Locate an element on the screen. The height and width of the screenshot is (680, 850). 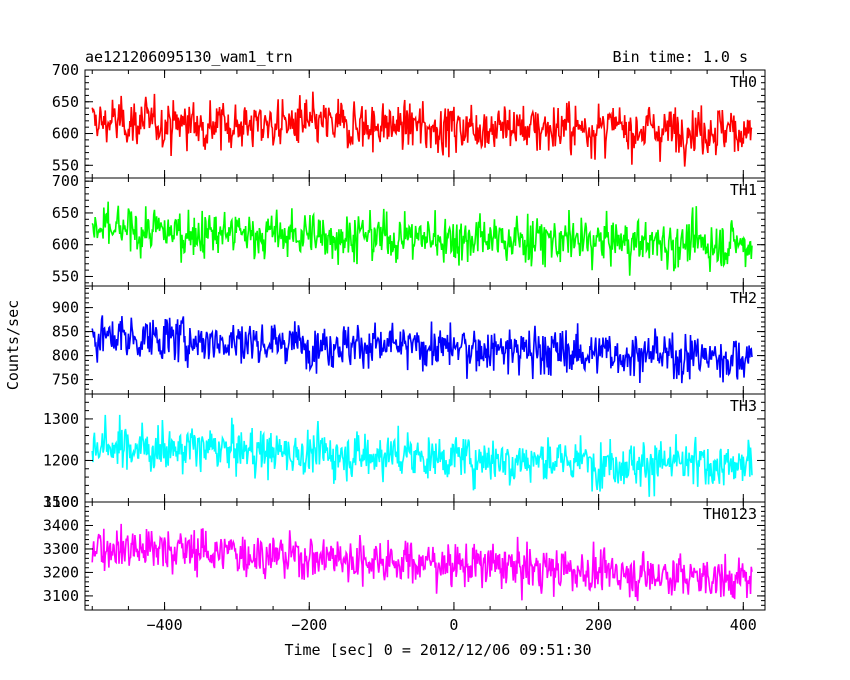
y-tick-label: 3300 is located at coordinates (61, 549).